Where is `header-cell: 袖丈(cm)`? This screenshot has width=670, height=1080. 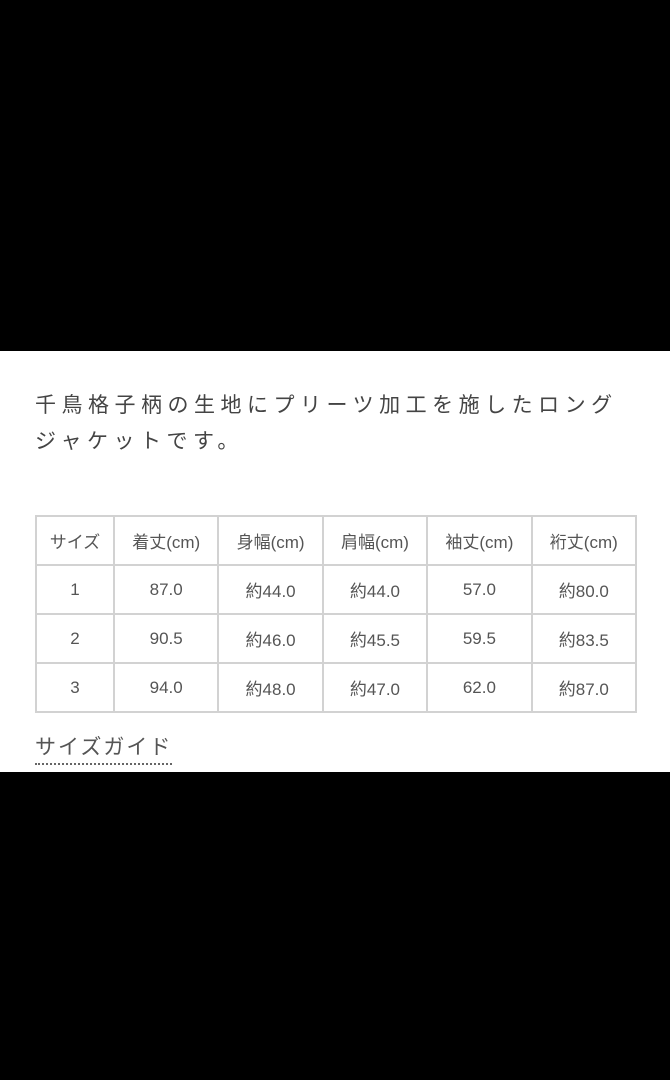 header-cell: 袖丈(cm) is located at coordinates (479, 540).